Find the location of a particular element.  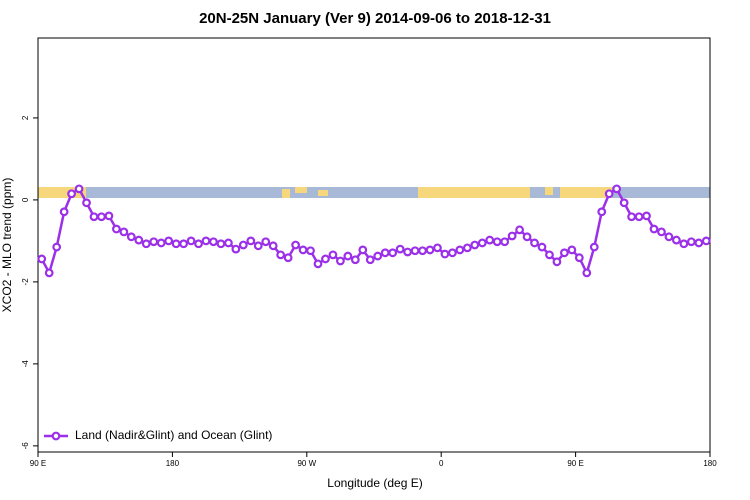

y-tick-label: 0 is located at coordinates (25, 199).